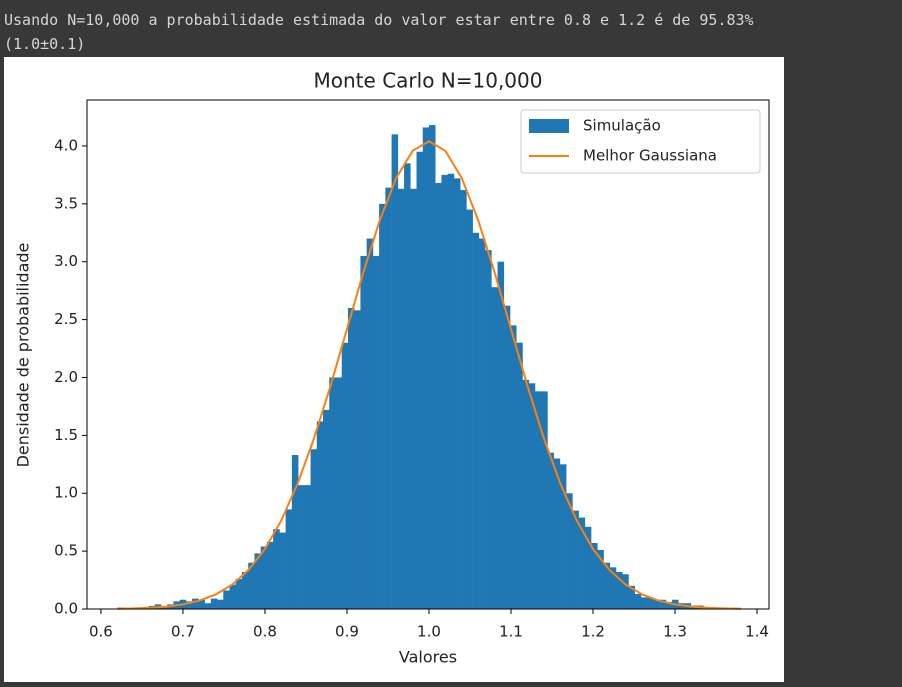  What do you see at coordinates (66, 609) in the screenshot?
I see `y-tick-label: 0.0` at bounding box center [66, 609].